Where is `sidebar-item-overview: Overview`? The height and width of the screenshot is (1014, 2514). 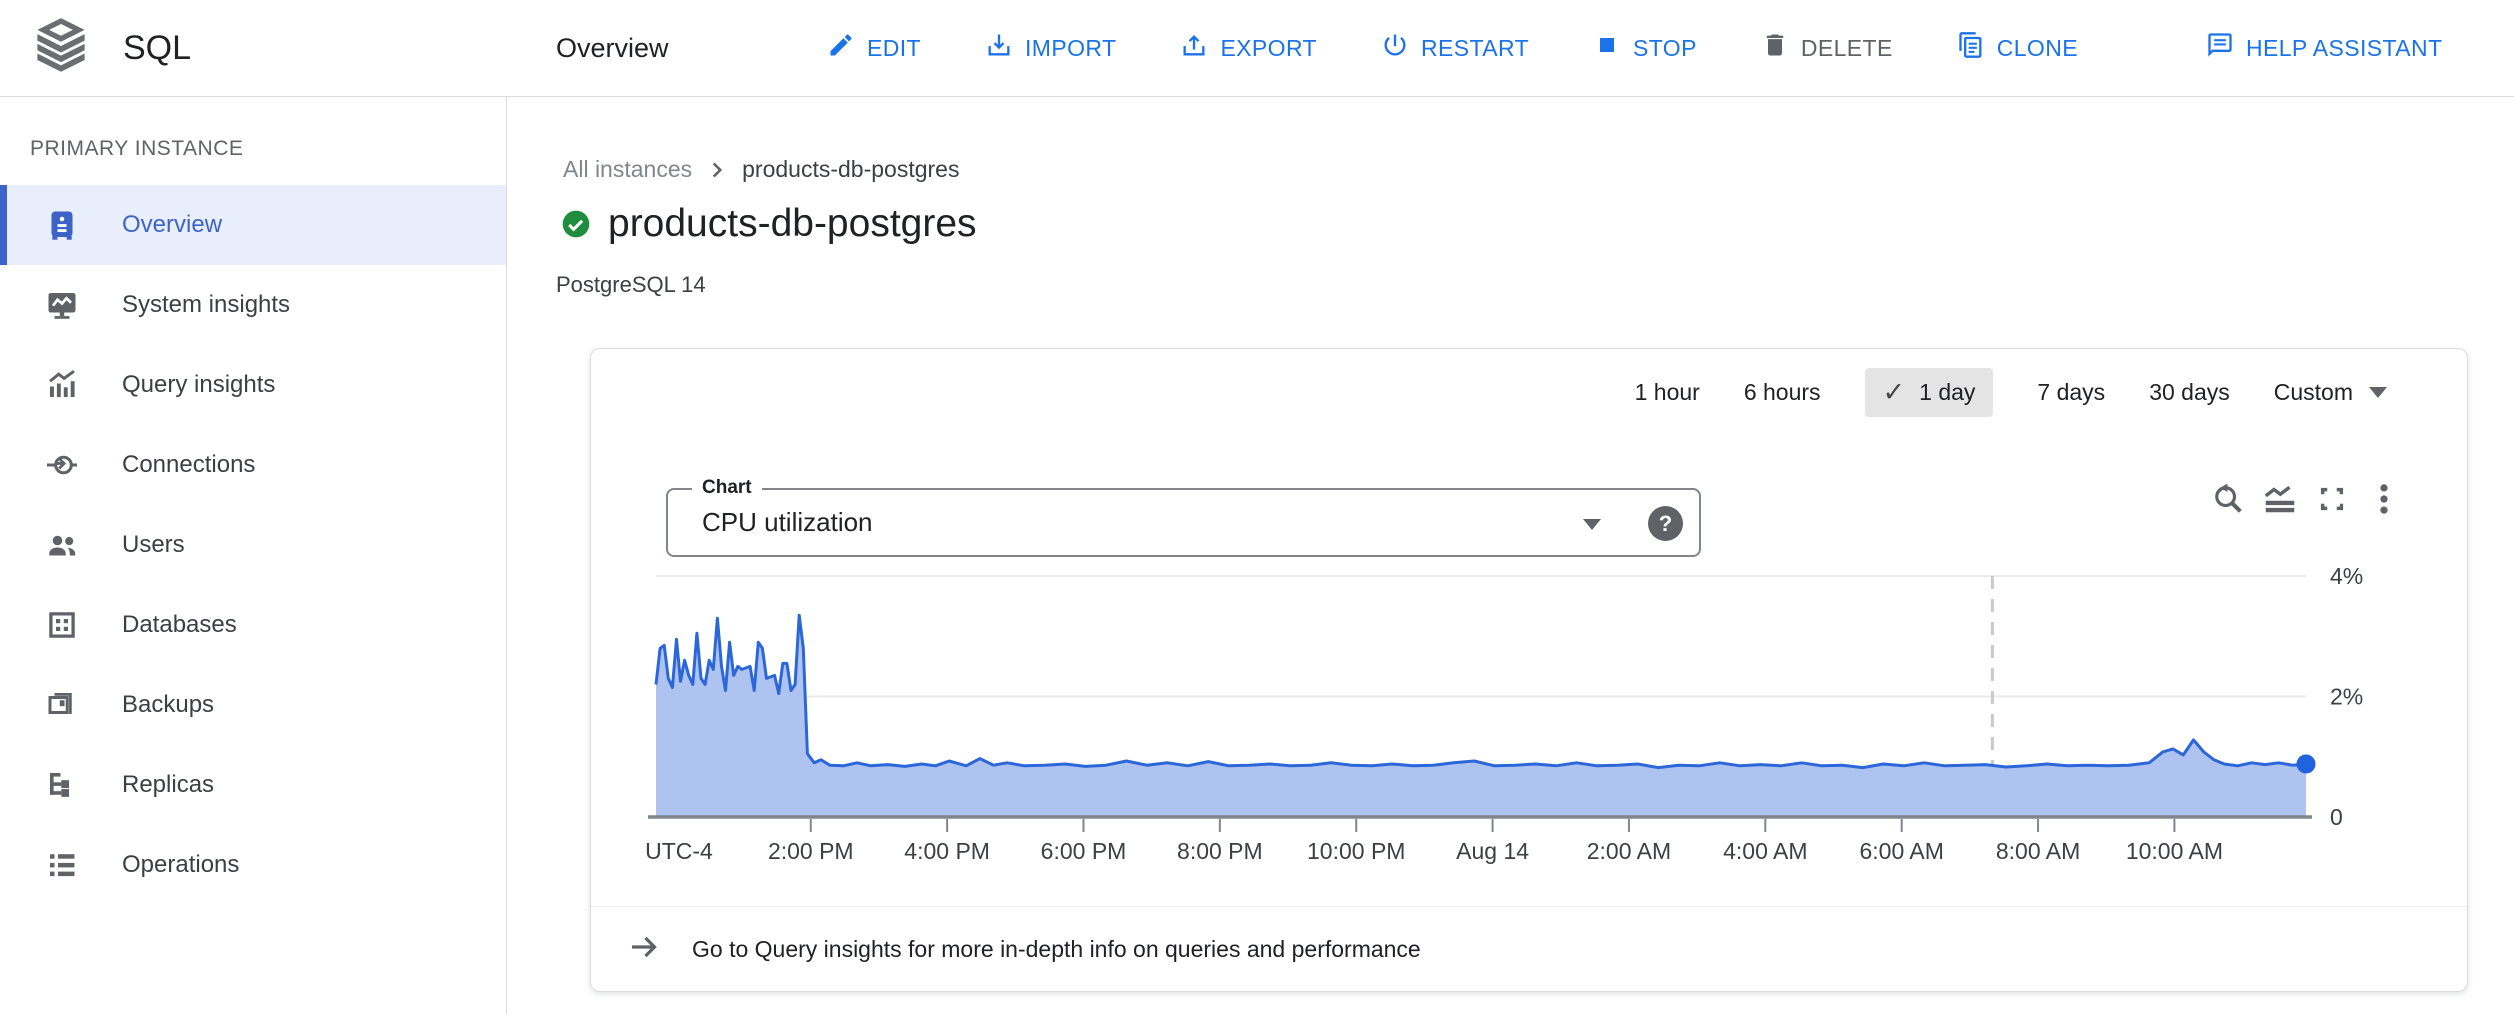
sidebar-item-overview: Overview is located at coordinates (253, 225).